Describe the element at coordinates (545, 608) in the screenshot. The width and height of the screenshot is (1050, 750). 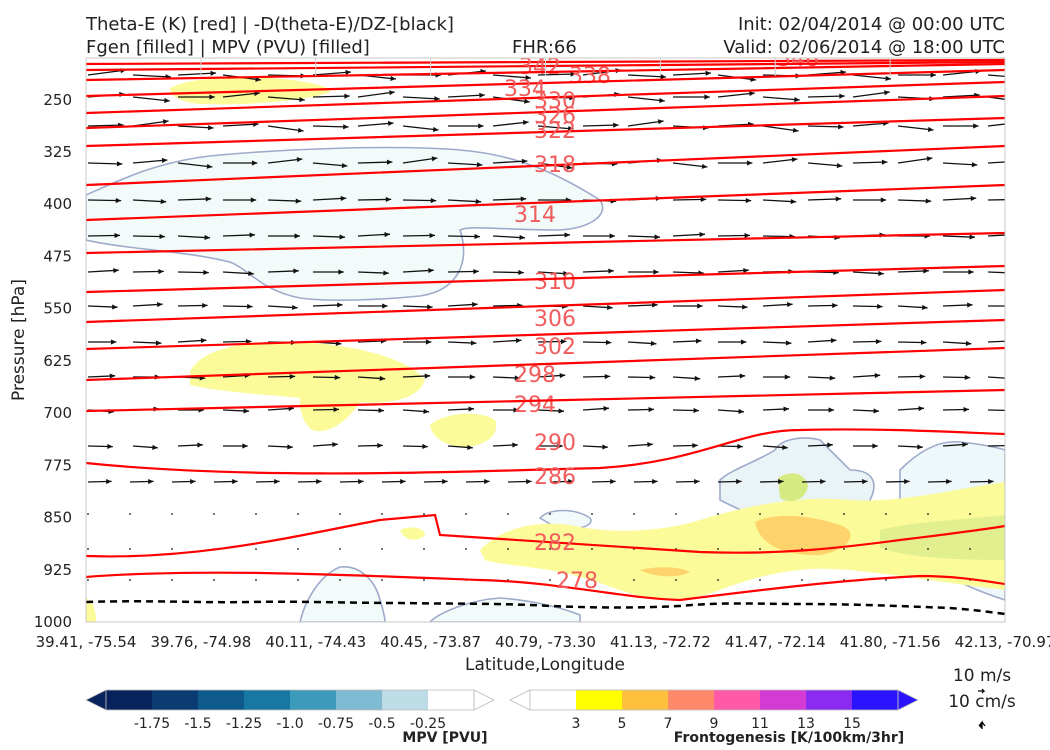
I see `stability-contour` at that location.